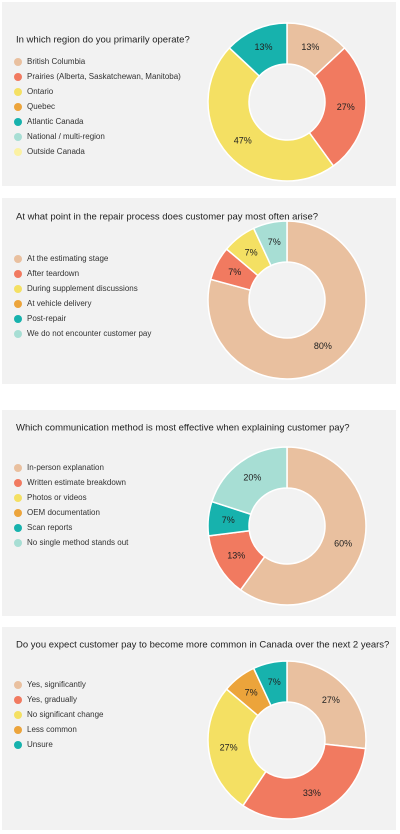 The width and height of the screenshot is (400, 834). I want to click on legend-label: Atlantic Canada, so click(55, 121).